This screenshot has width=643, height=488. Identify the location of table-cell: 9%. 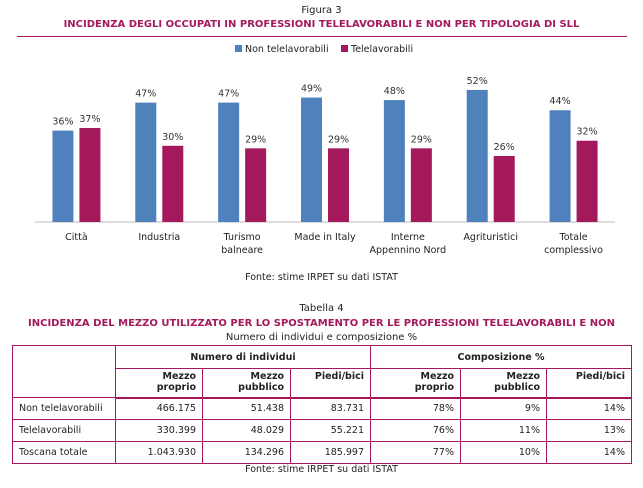
(503, 408).